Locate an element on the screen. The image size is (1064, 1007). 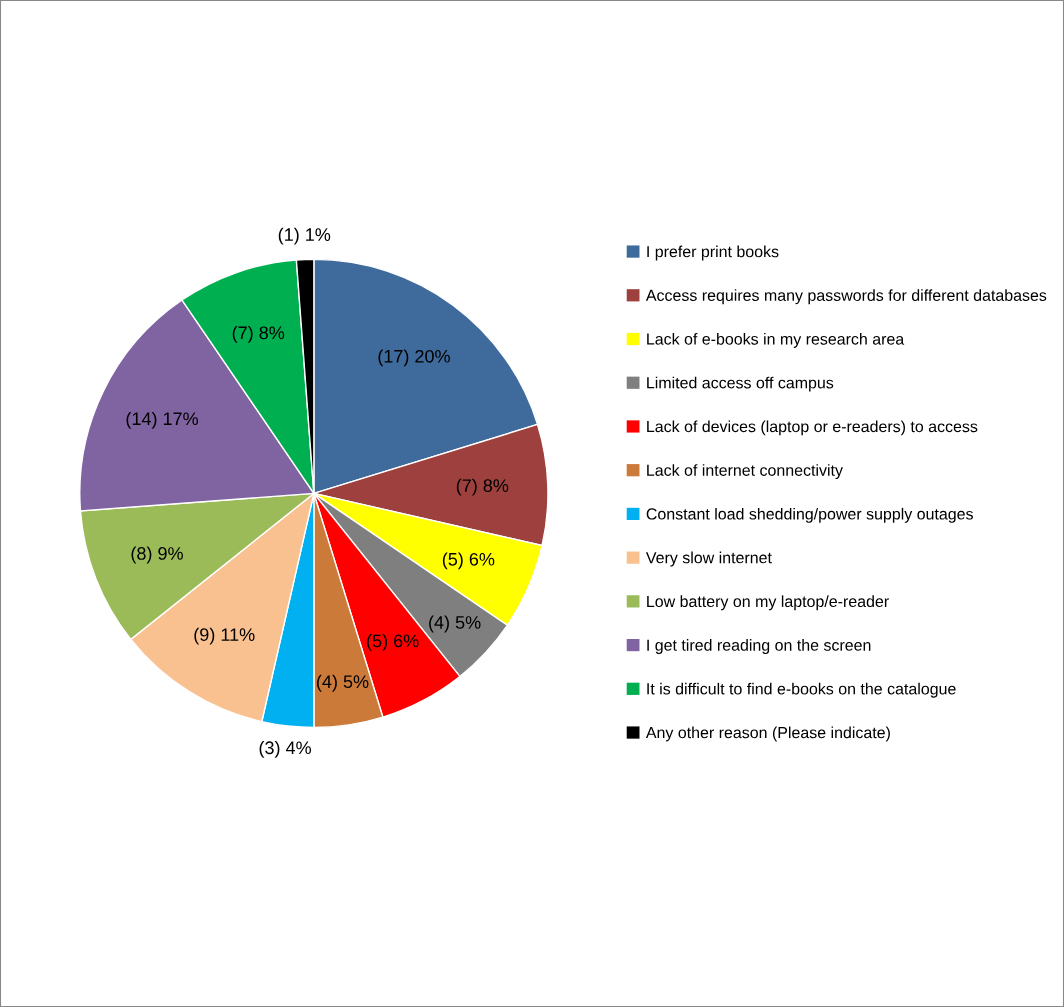
legend-label: Low battery on my laptop/e-reader is located at coordinates (768, 603).